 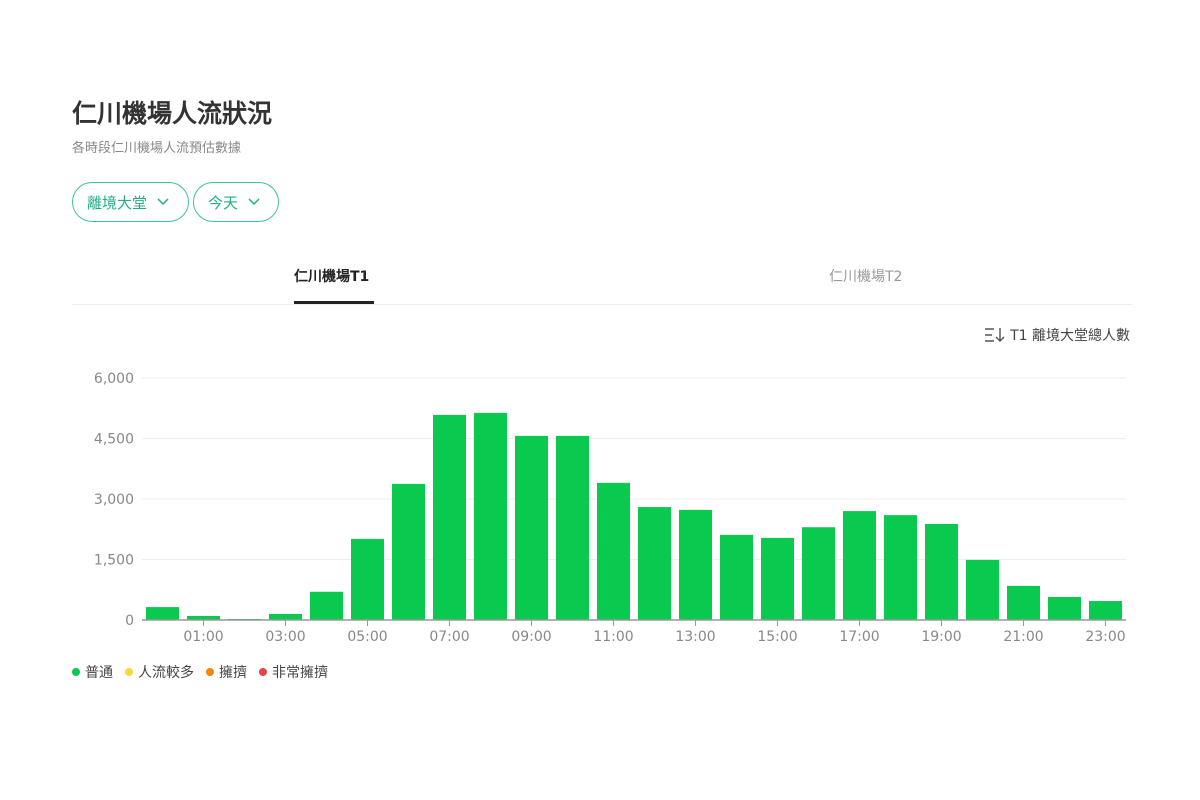 I want to click on y-tick-label: 4,500, so click(x=114, y=440).